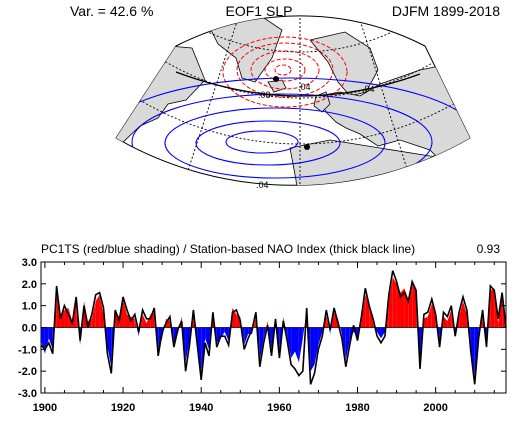  I want to click on x-tick-label: 2000, so click(435, 408).